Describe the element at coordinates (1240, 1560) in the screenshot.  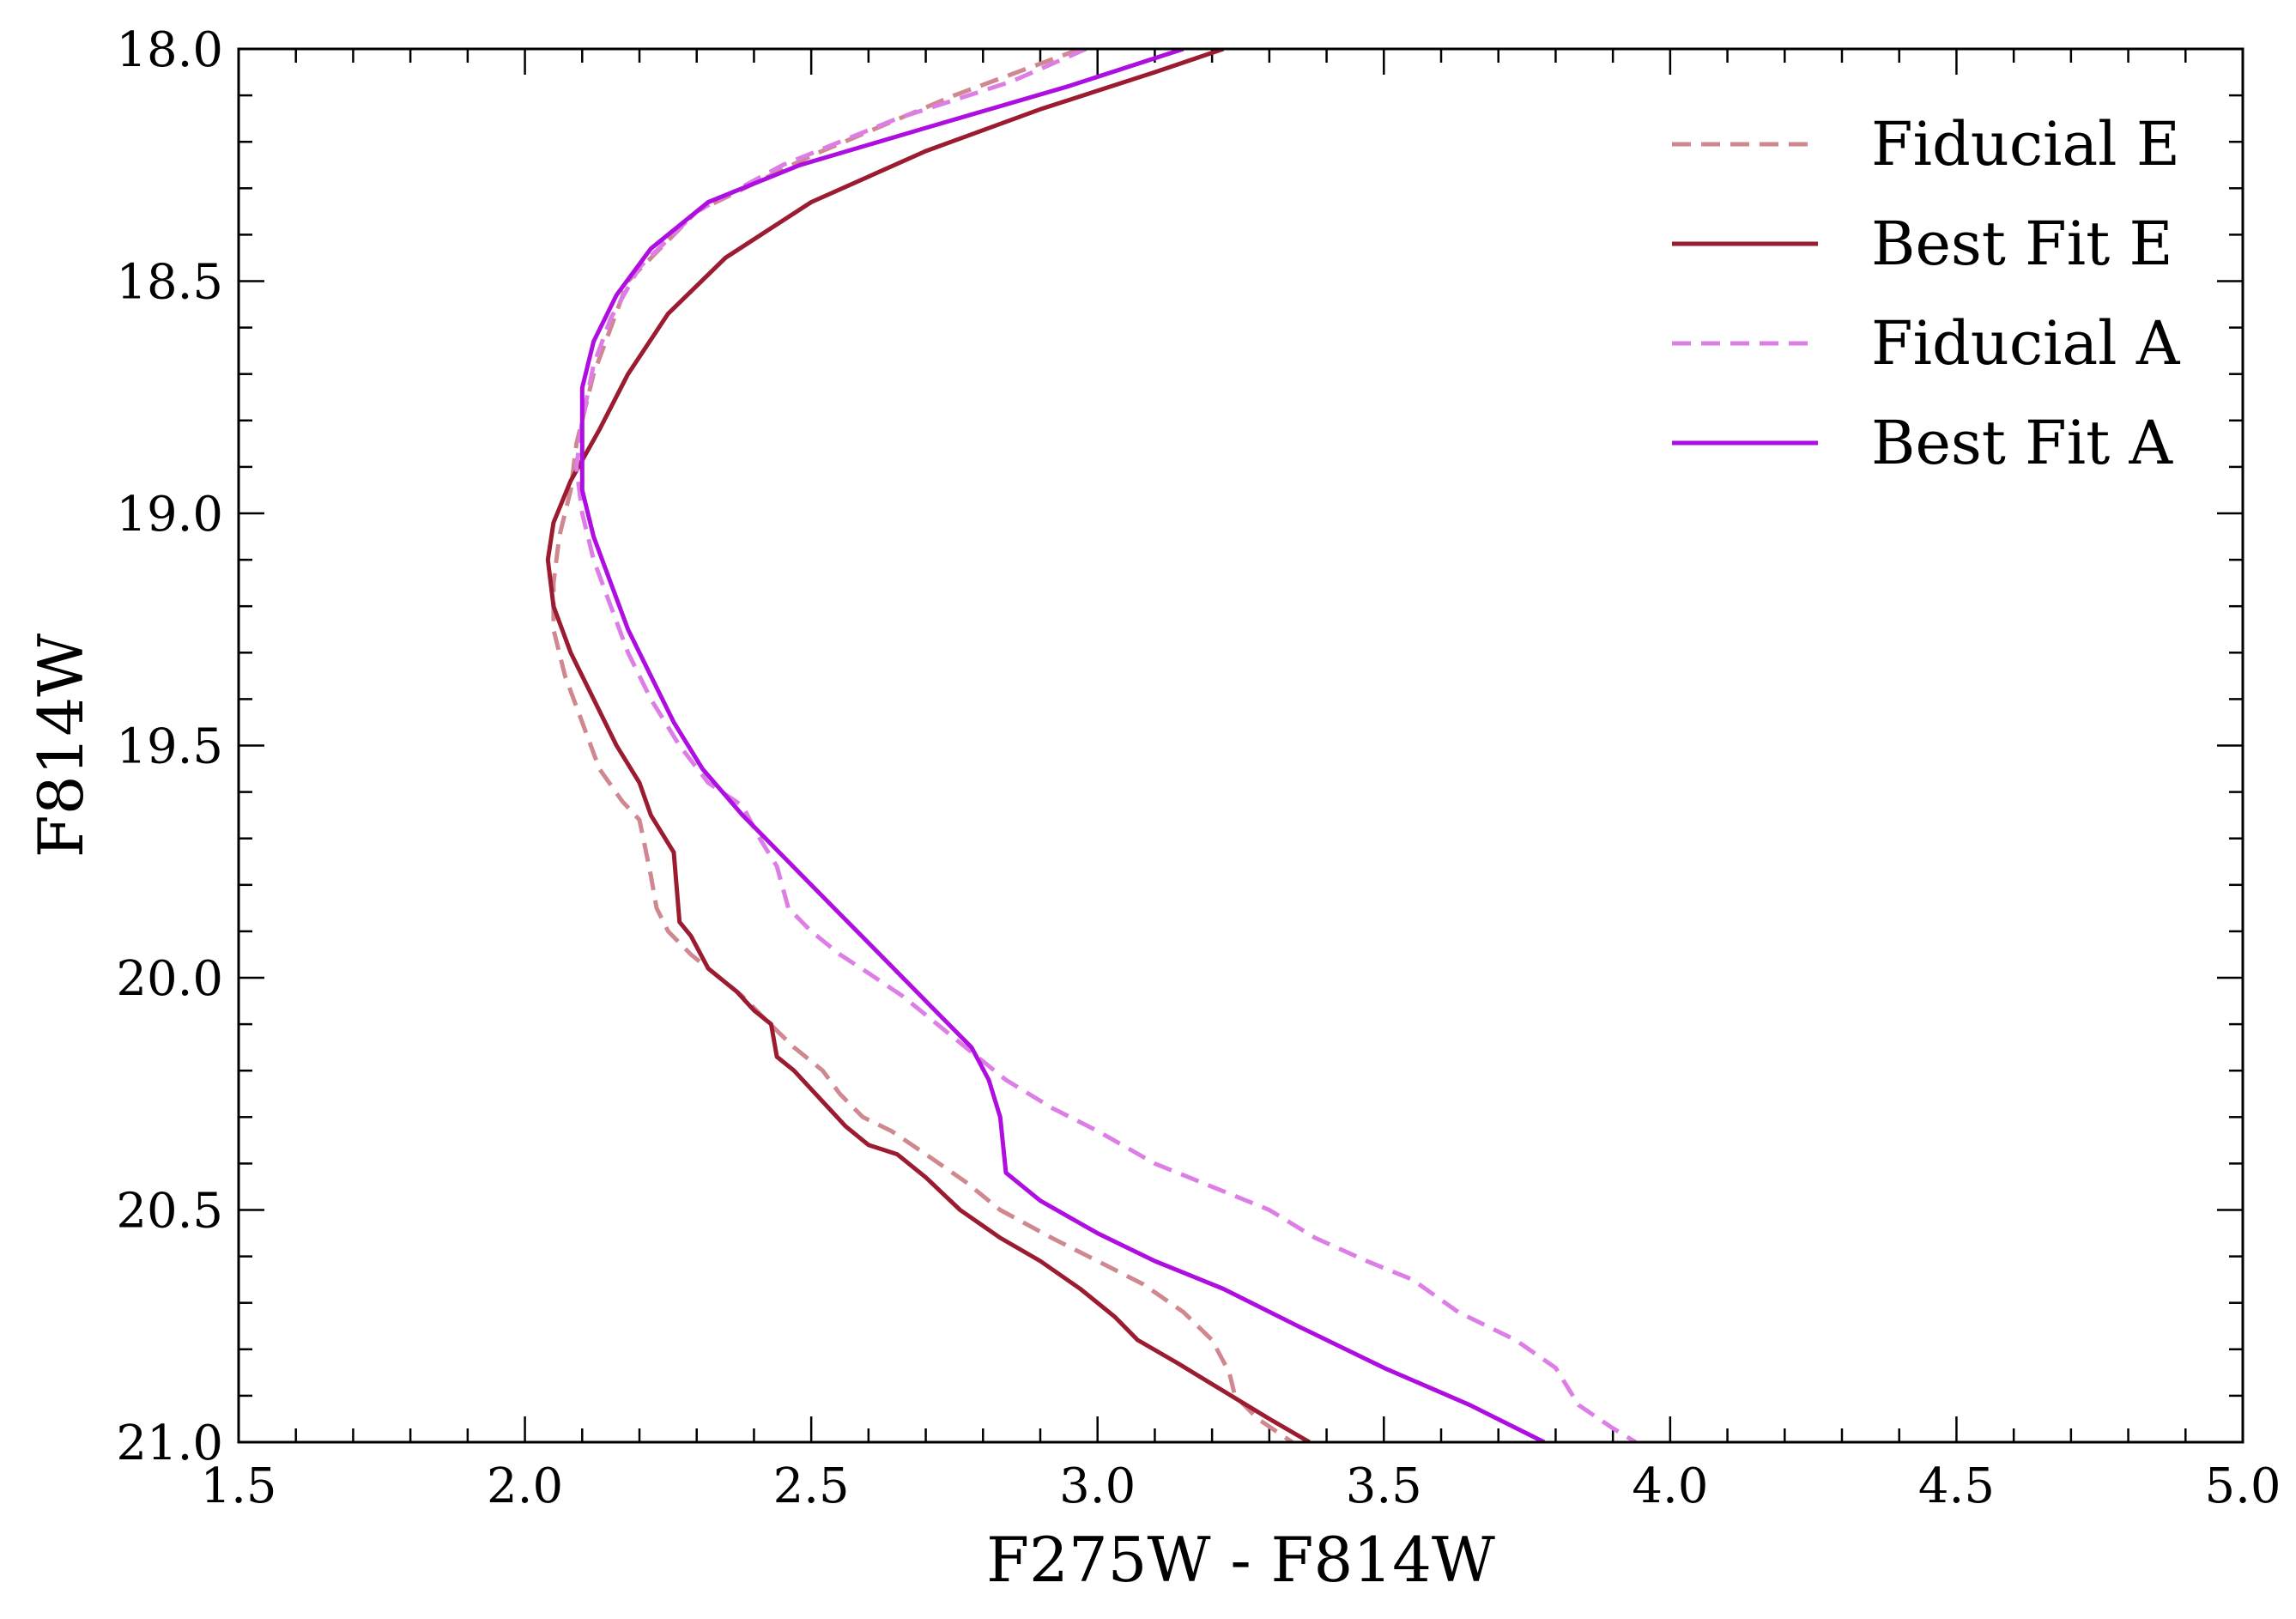
I see `x-axis-label: F275W - F814W` at that location.